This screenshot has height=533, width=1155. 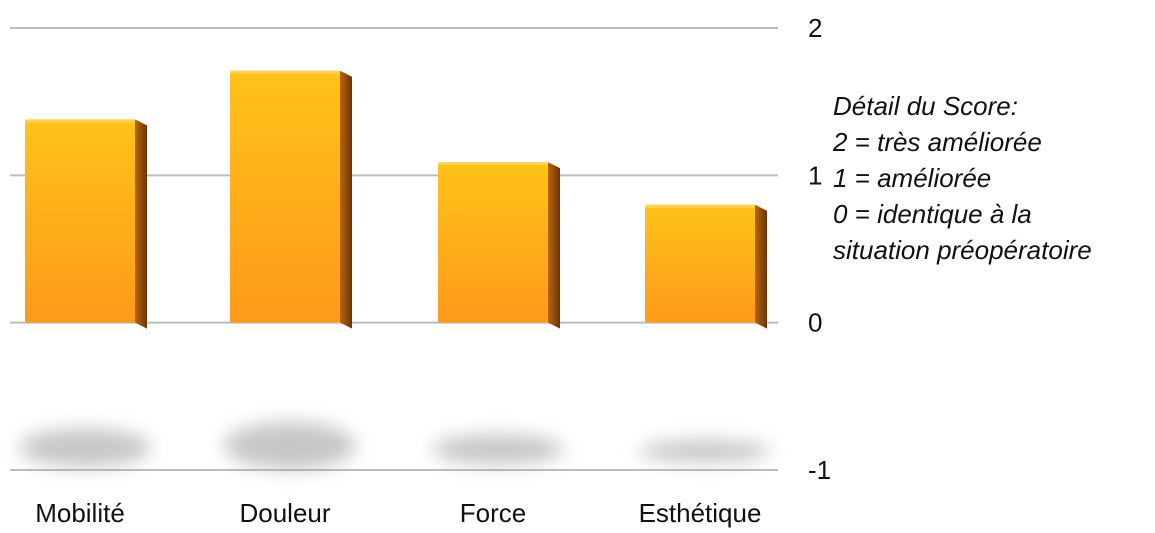 What do you see at coordinates (932, 214) in the screenshot?
I see `legend-line-score-0: 0 = identique à la` at bounding box center [932, 214].